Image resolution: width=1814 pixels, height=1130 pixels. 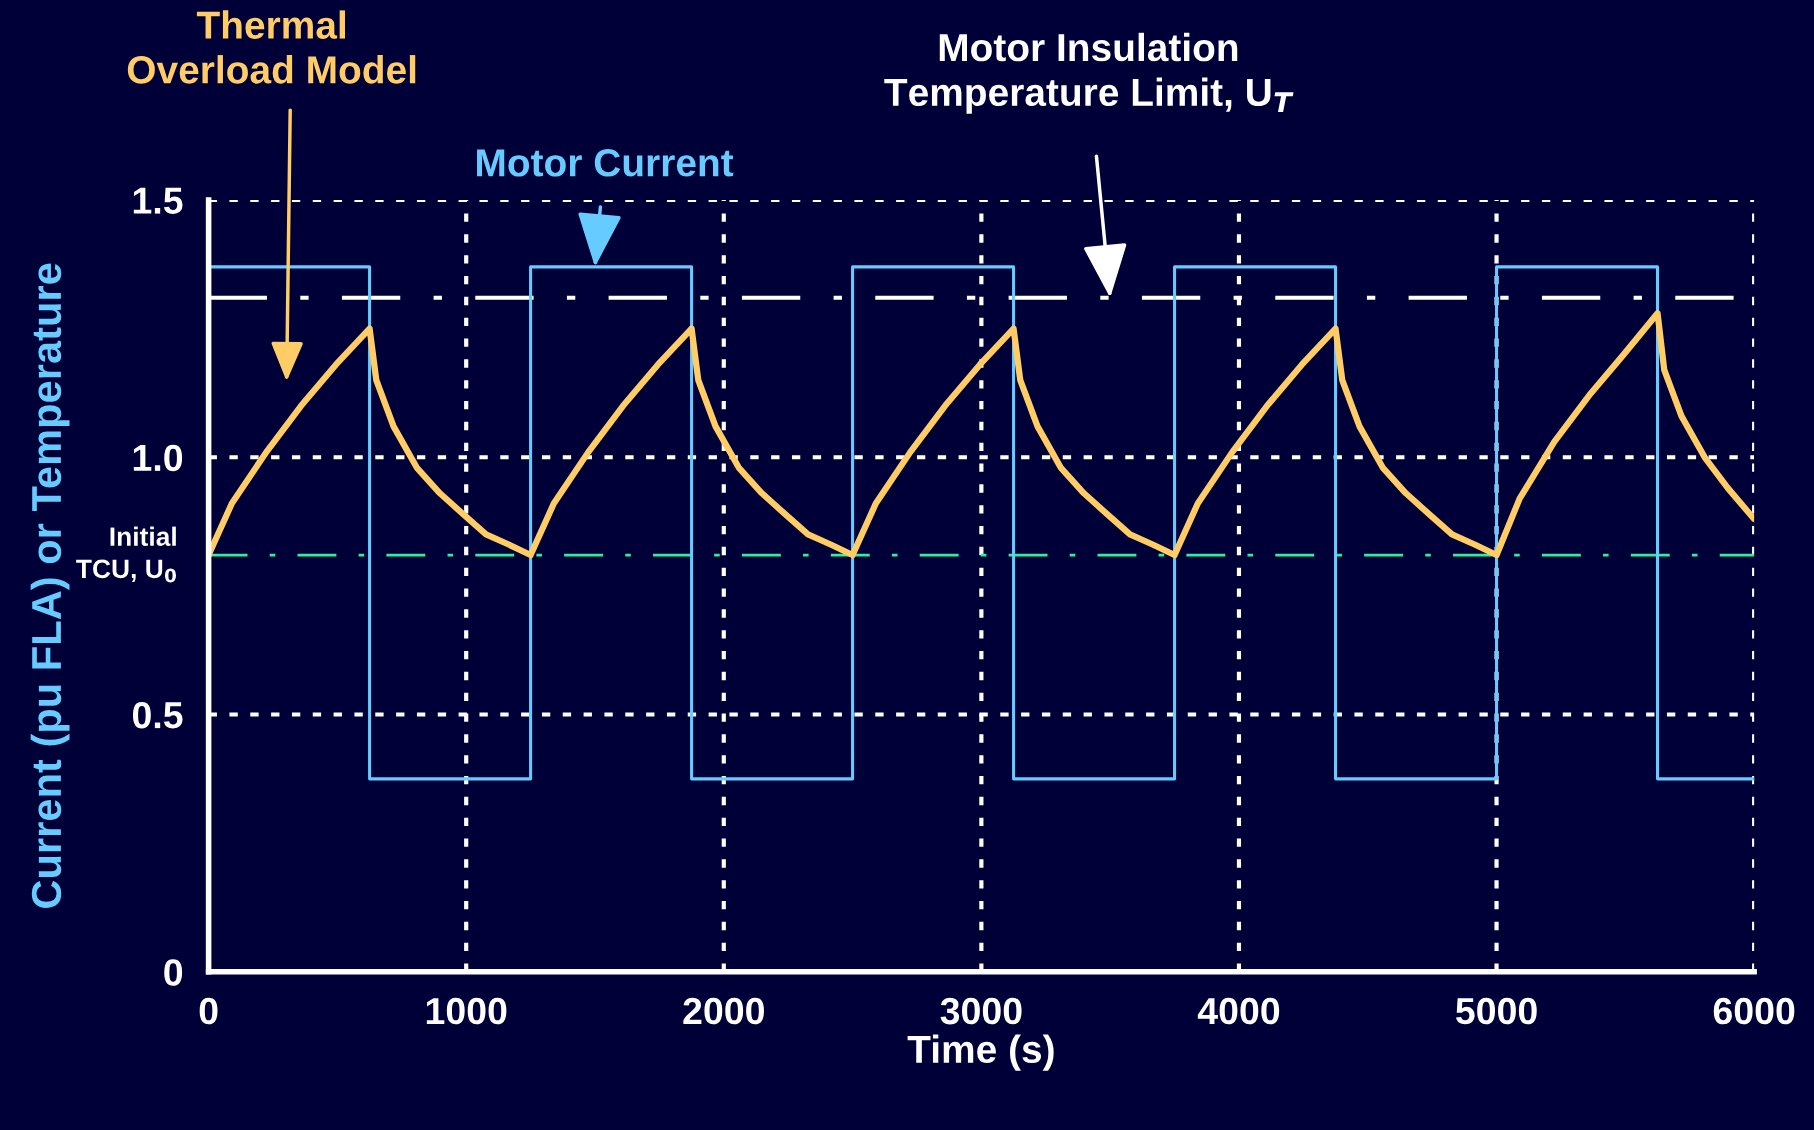 I want to click on x-tick-label: 0, so click(x=208, y=1011).